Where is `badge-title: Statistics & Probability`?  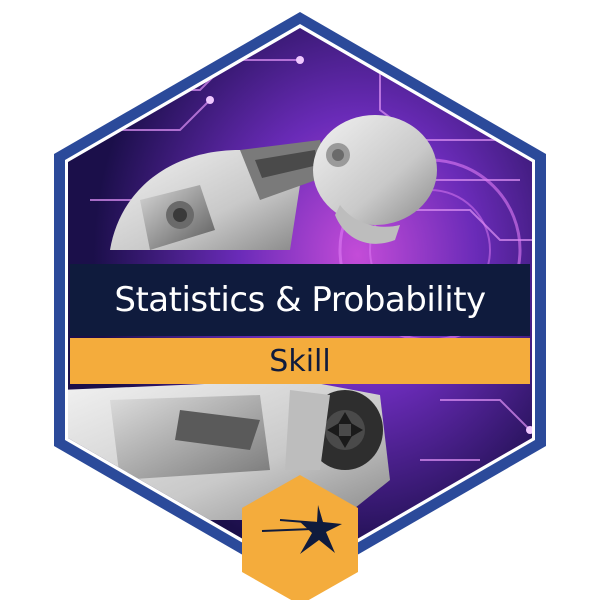 badge-title: Statistics & Probability is located at coordinates (300, 300).